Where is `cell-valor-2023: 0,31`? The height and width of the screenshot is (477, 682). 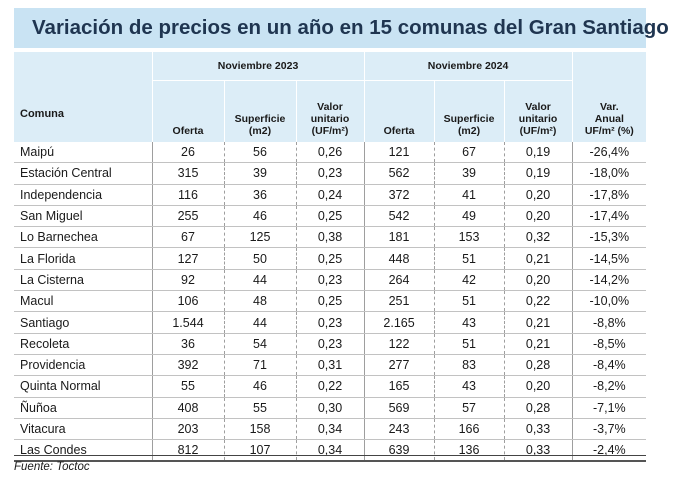
cell-valor-2023: 0,31 is located at coordinates (330, 365).